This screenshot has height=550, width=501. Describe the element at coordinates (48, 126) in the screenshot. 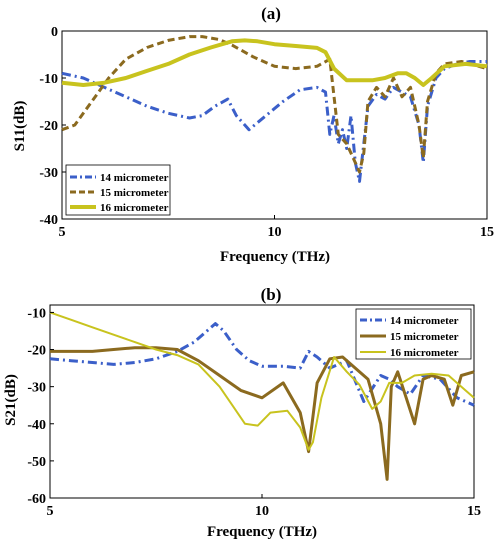

I see `panel-a-ytick-label: -20` at that location.